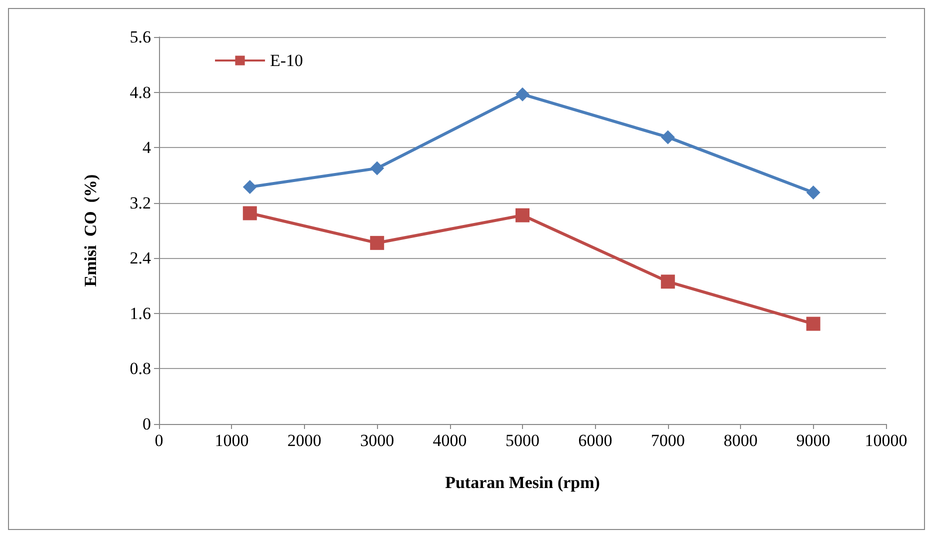 The width and height of the screenshot is (933, 538). Describe the element at coordinates (886, 440) in the screenshot. I see `x-tick-label: 10000` at that location.